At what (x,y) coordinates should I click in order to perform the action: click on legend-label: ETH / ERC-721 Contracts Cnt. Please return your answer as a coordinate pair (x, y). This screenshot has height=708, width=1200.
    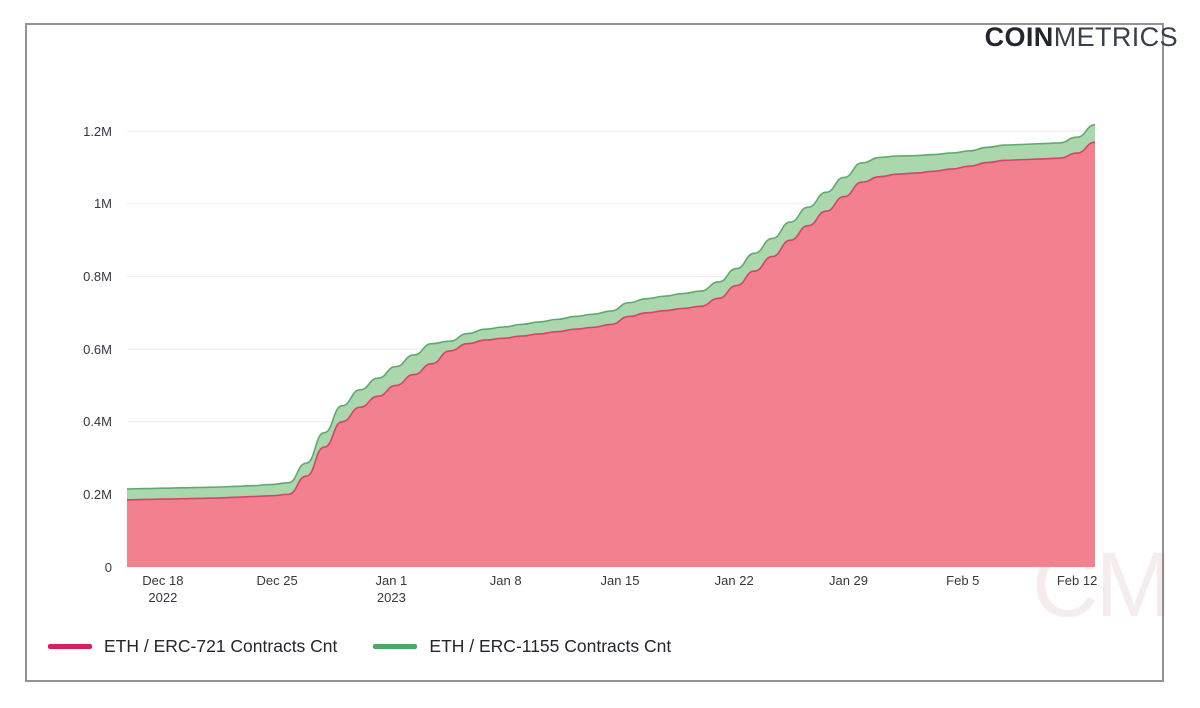
    Looking at the image, I should click on (221, 646).